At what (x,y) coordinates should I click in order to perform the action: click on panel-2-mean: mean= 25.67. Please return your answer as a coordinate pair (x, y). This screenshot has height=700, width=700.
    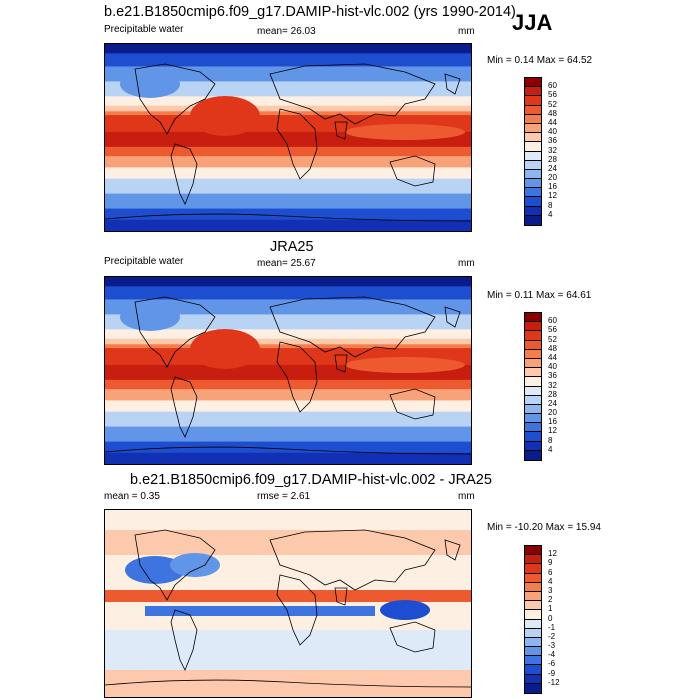
    Looking at the image, I should click on (286, 263).